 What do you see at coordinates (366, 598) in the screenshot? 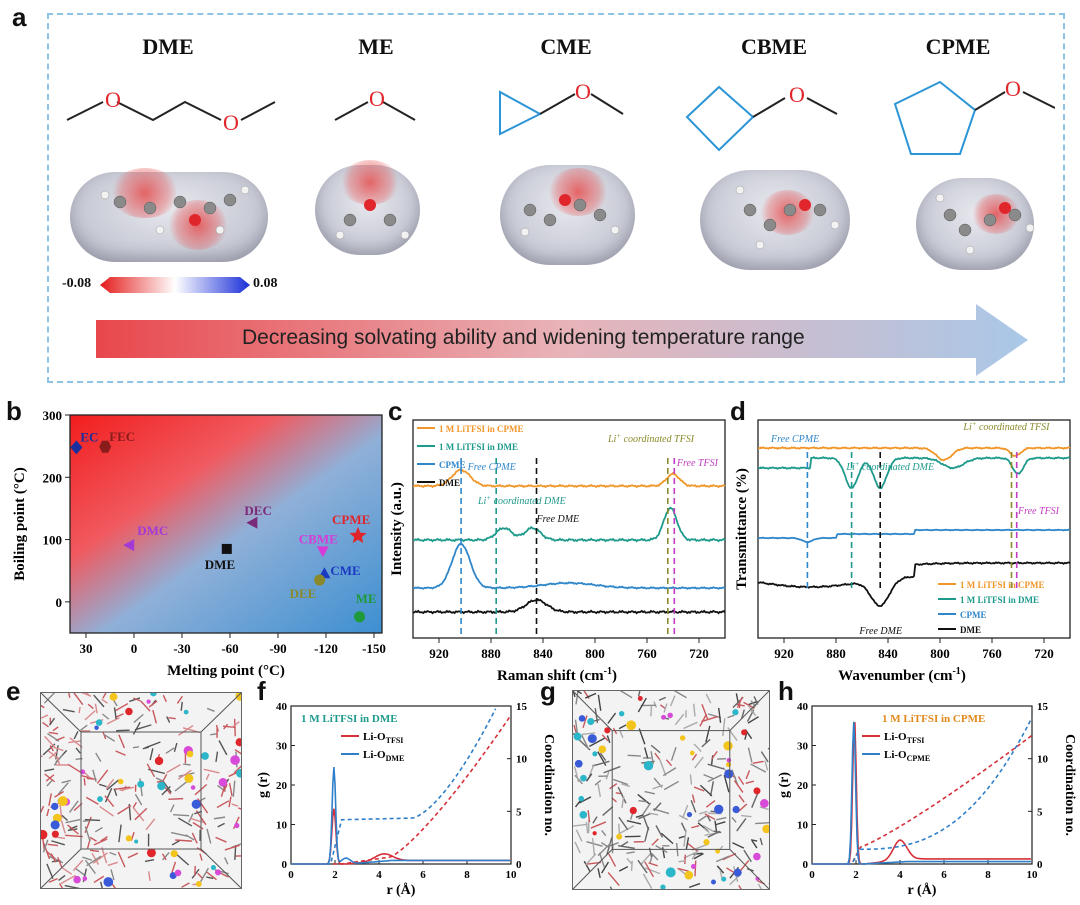
I see `chart-b-point-label: ME` at bounding box center [366, 598].